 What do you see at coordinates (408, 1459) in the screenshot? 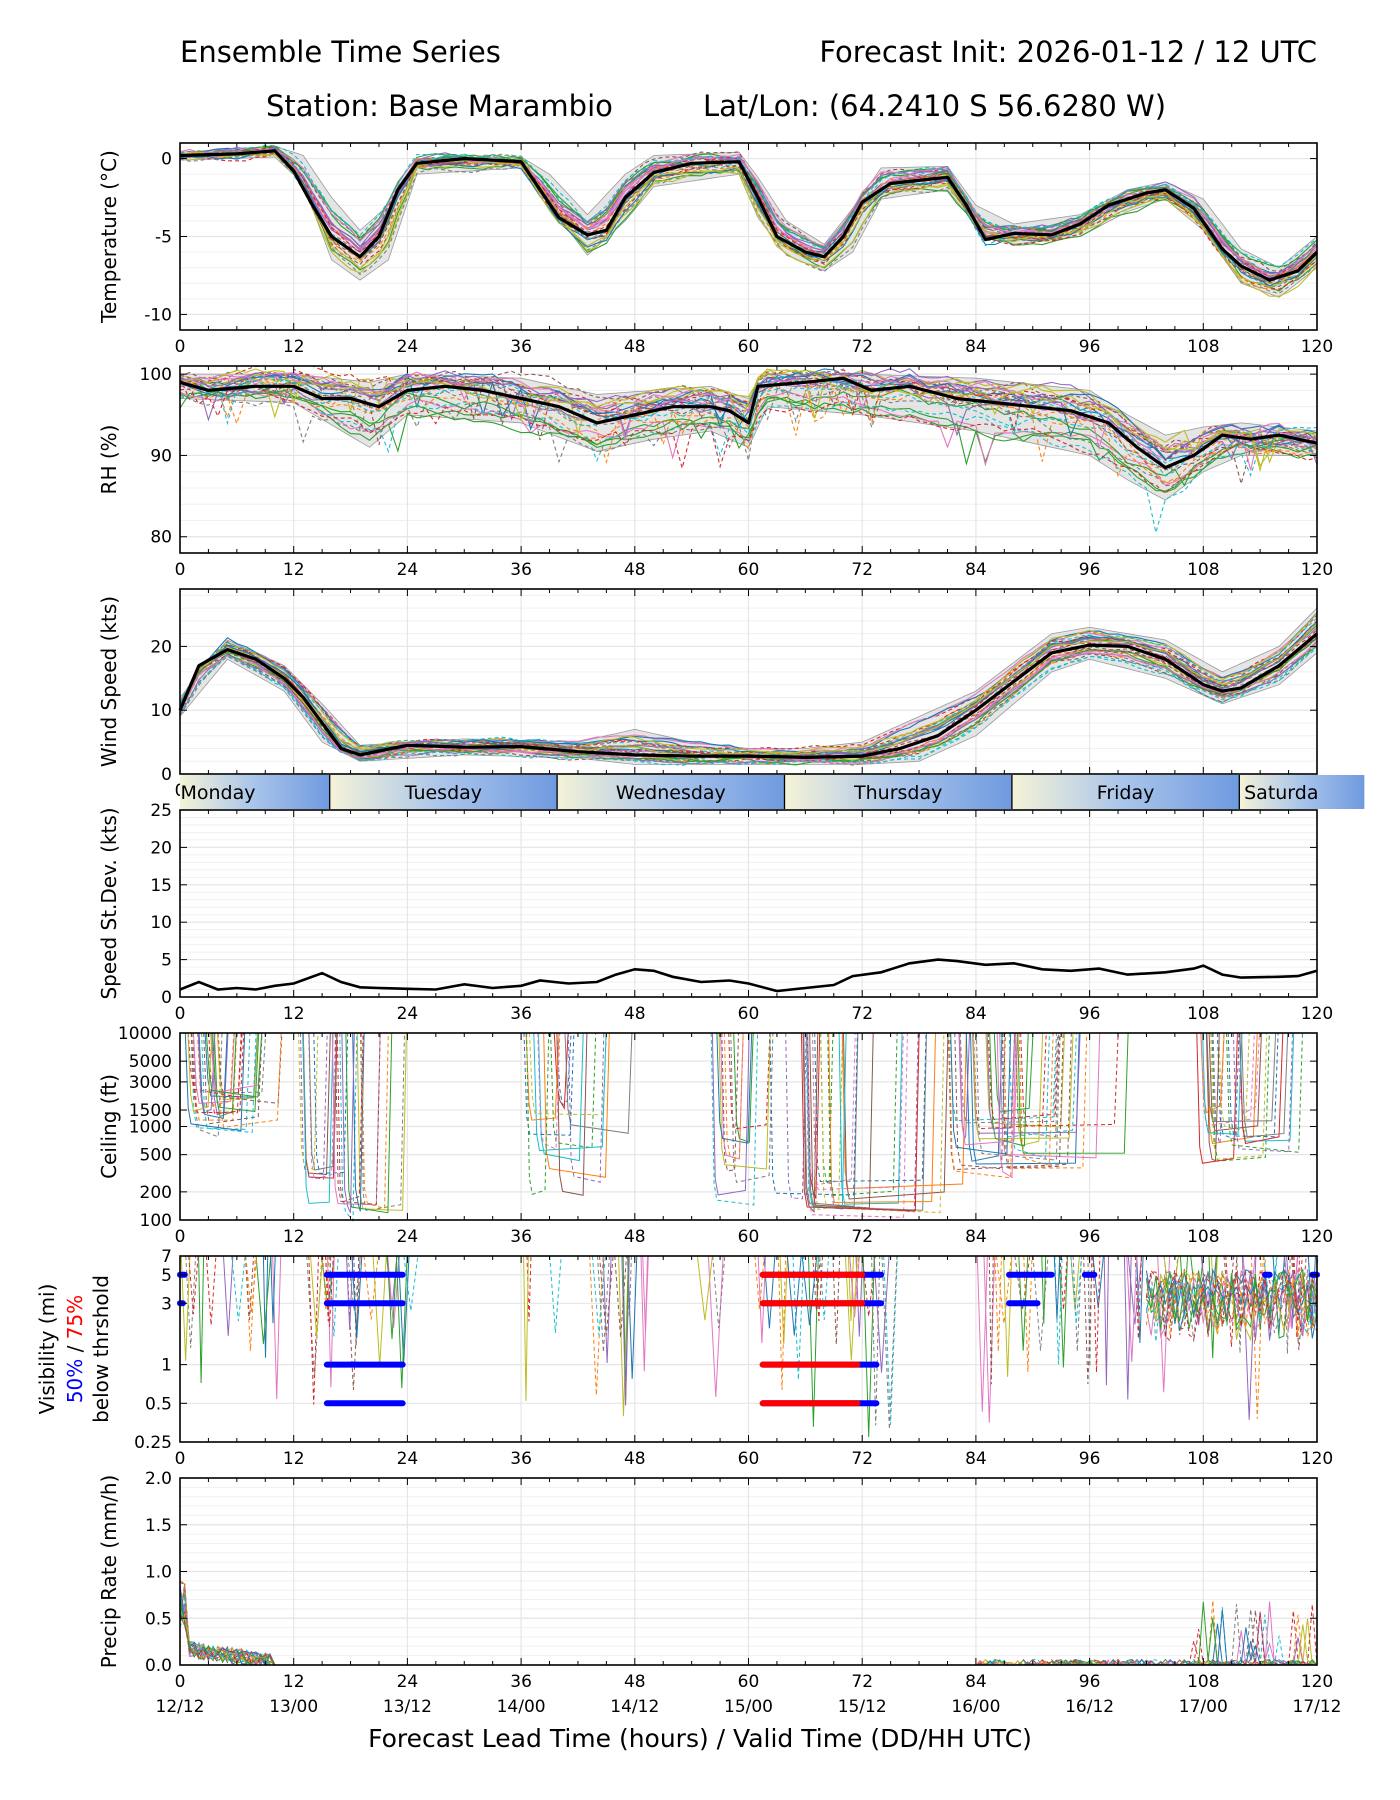
I see `visibility-x-tick-label: 24` at bounding box center [408, 1459].